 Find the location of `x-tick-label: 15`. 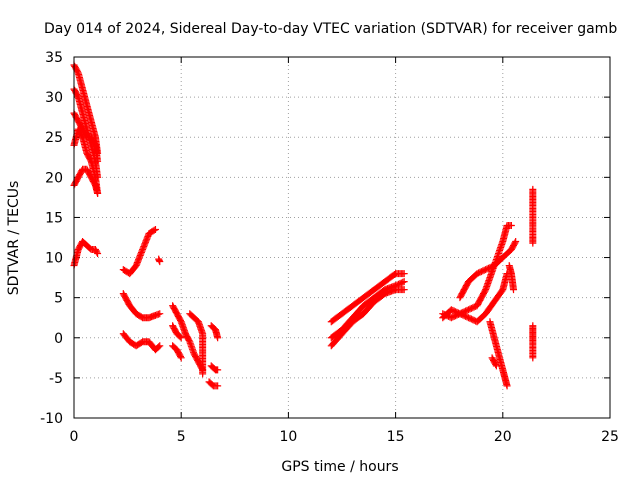

x-tick-label: 15 is located at coordinates (396, 437).